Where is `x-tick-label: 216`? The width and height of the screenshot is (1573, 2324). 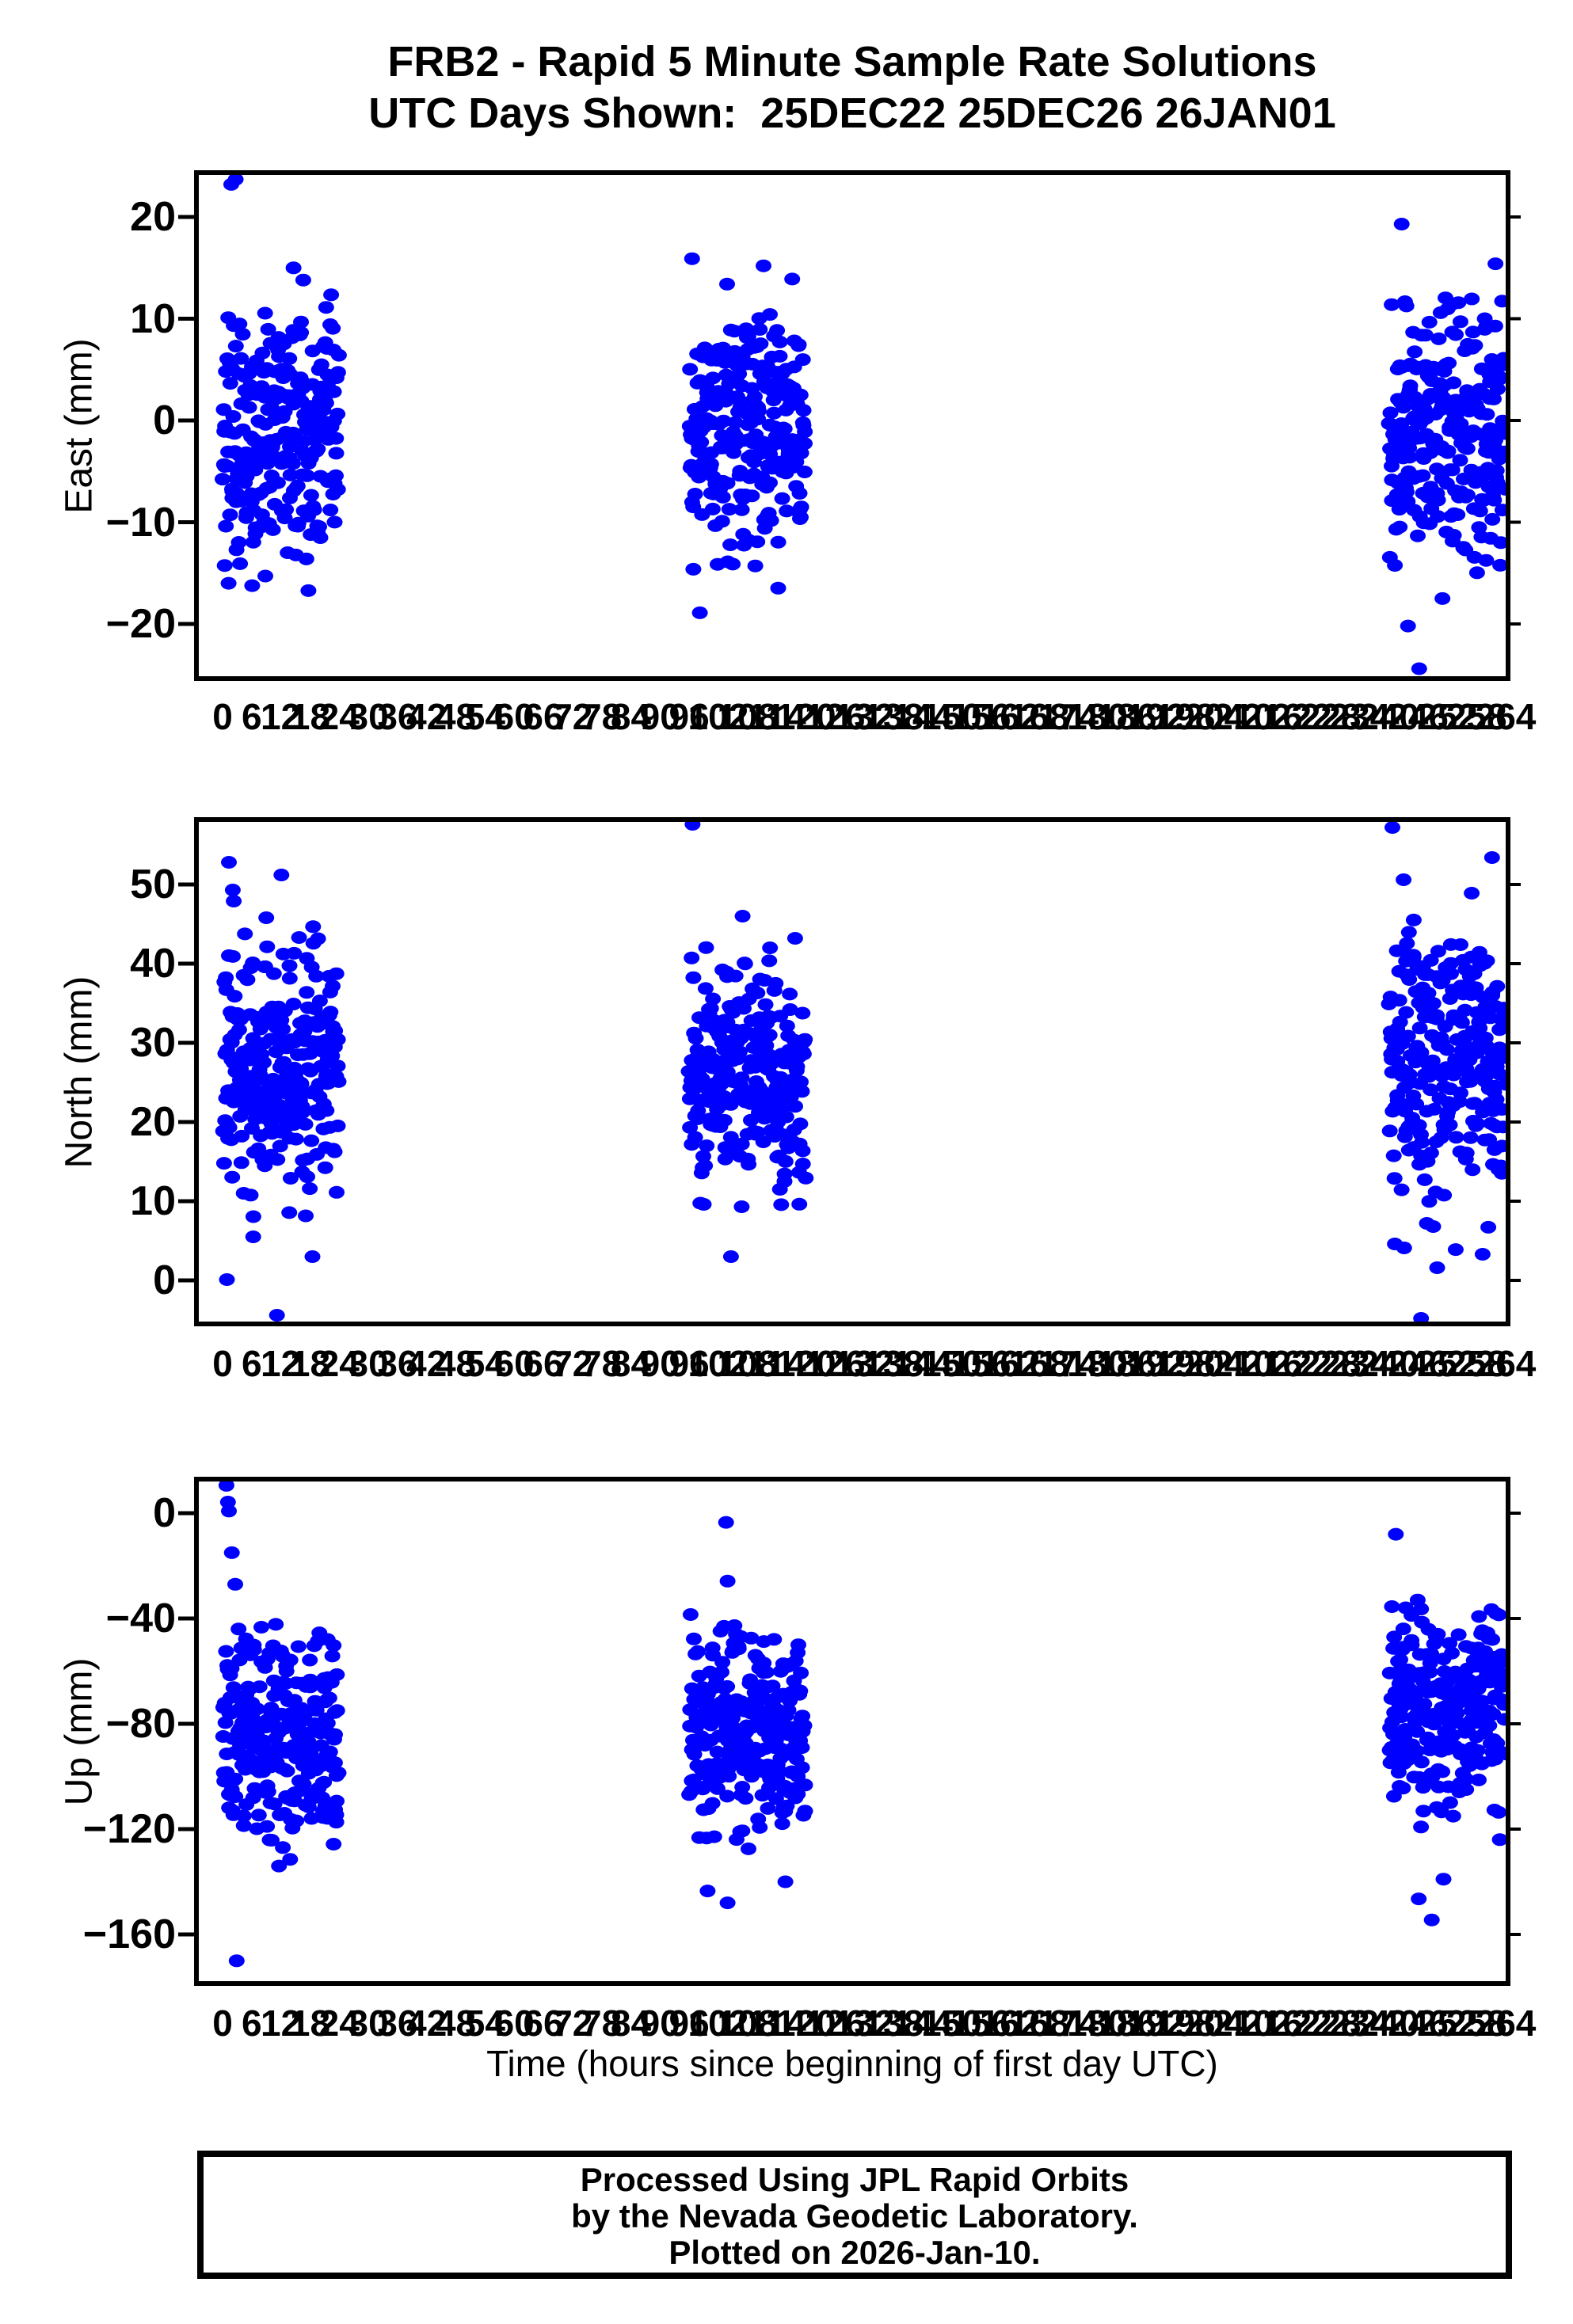
x-tick-label: 216 is located at coordinates (1272, 1363).